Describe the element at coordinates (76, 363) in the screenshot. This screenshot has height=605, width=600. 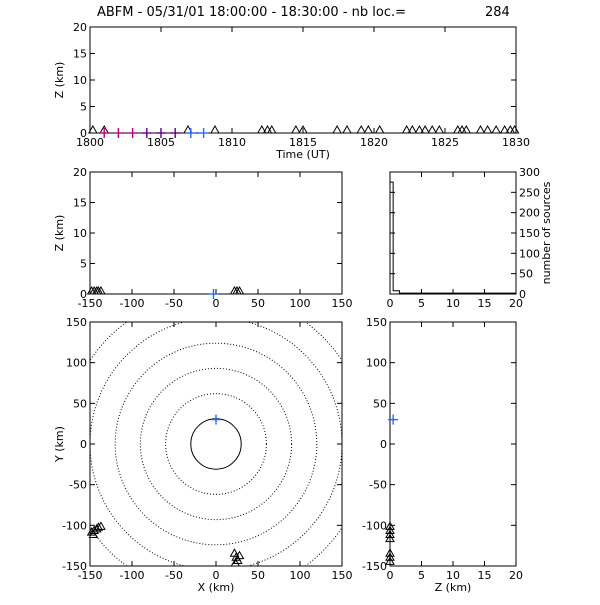
I see `plan-view-ytick-label: 100` at that location.